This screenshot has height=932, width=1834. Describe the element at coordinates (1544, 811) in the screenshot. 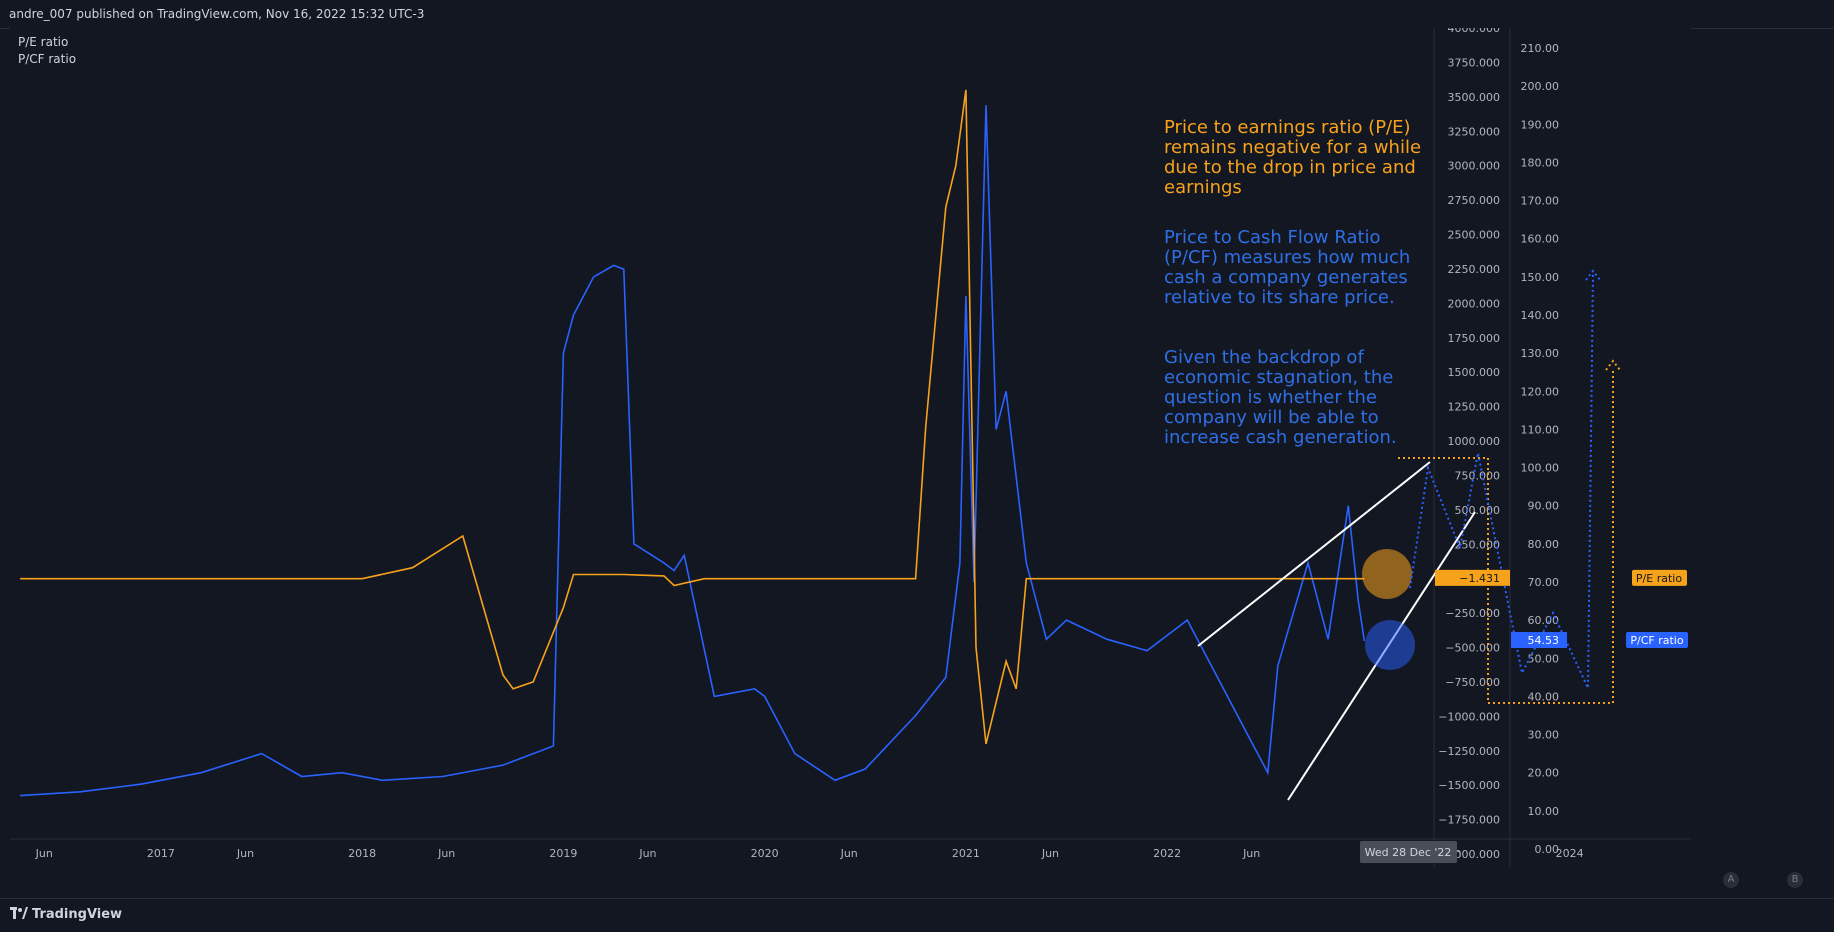

I see `right-axis-tick-label: 10.00` at that location.